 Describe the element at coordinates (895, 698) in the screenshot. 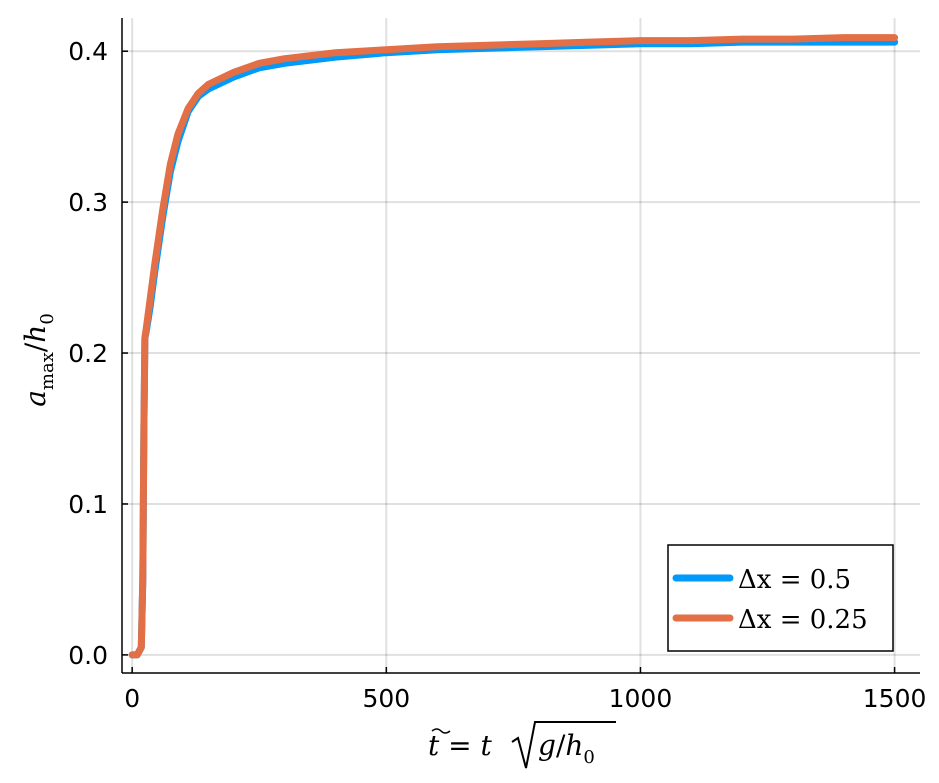

I see `x-tick-label-3: 1500` at that location.